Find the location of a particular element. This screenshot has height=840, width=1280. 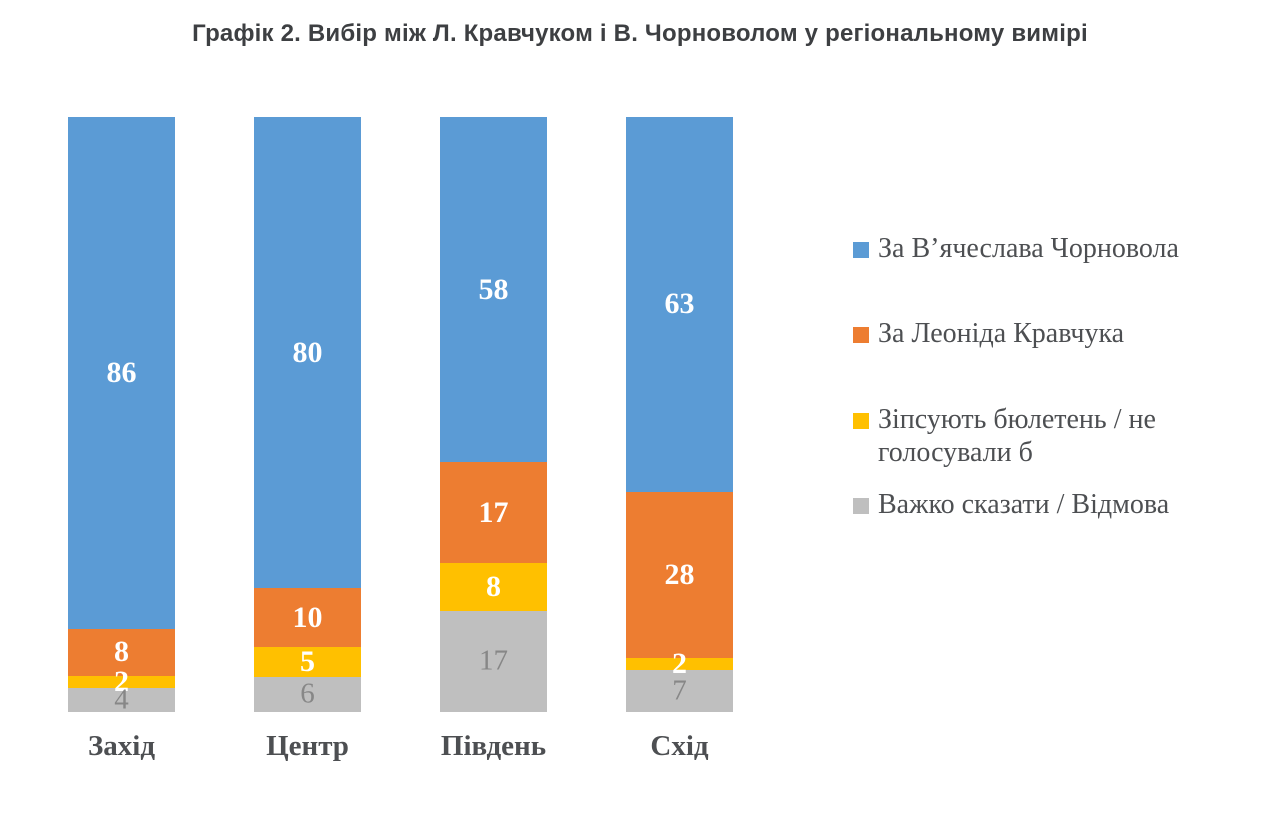

bar-segment: 28 is located at coordinates (679, 575).